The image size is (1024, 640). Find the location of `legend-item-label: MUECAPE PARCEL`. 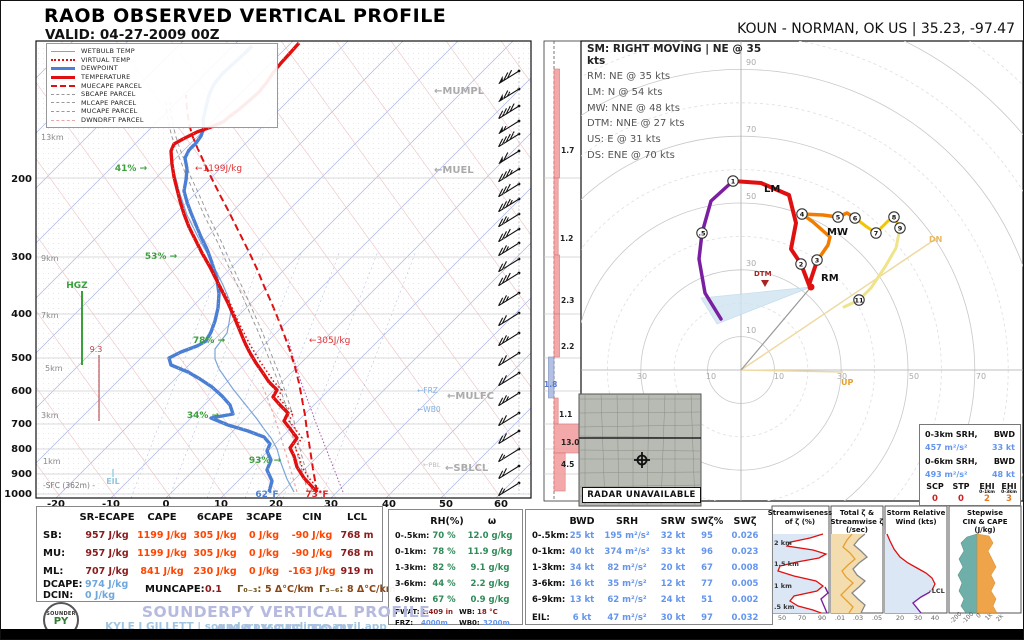

legend-item-label: MUECAPE PARCEL is located at coordinates (111, 85).